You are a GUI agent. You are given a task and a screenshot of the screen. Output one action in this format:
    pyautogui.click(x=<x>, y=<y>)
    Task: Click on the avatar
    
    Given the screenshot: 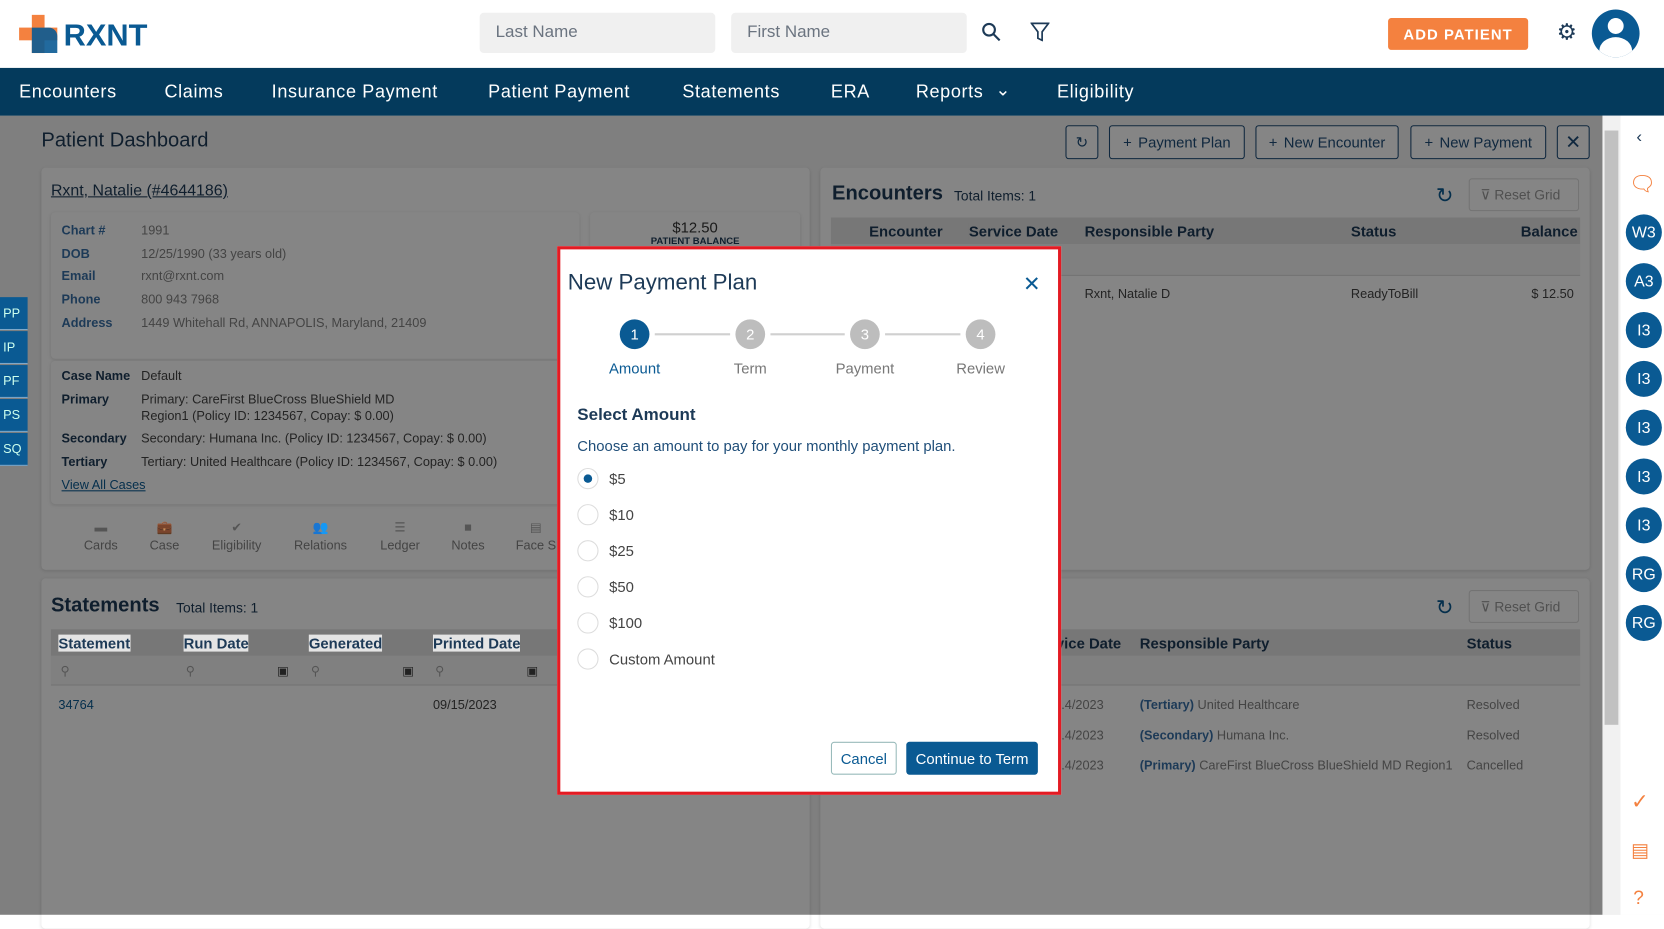 What is the action you would take?
    pyautogui.click(x=1615, y=33)
    